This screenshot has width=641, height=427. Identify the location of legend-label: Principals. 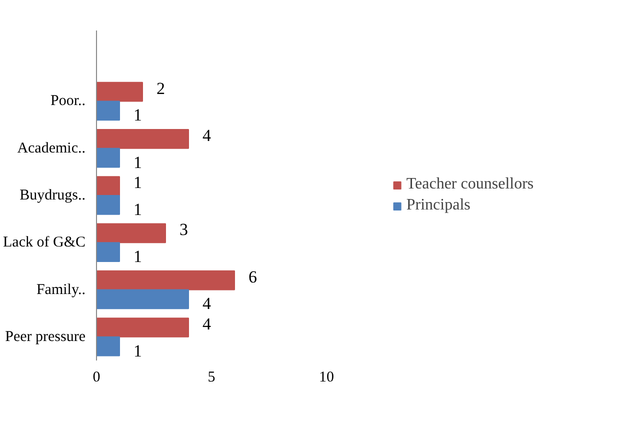
(438, 205).